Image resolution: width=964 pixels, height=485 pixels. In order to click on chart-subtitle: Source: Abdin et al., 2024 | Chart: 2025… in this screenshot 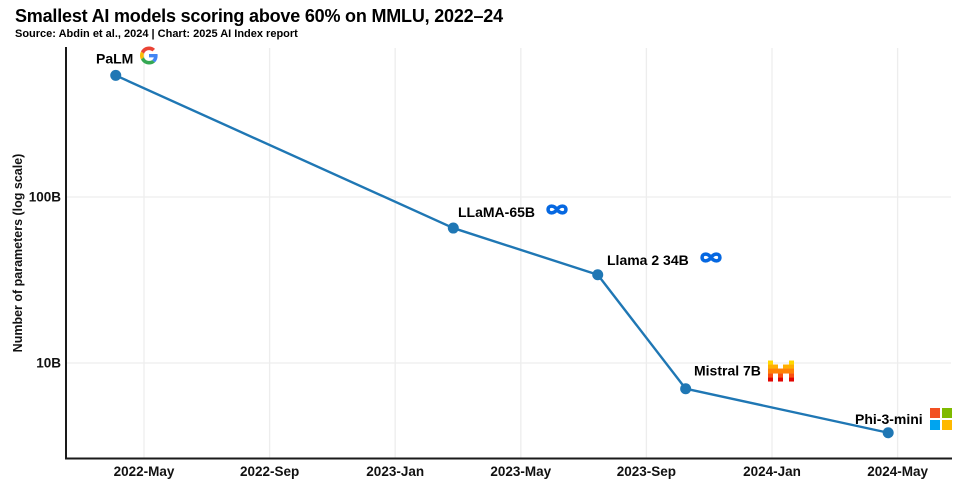, I will do `click(156, 34)`.